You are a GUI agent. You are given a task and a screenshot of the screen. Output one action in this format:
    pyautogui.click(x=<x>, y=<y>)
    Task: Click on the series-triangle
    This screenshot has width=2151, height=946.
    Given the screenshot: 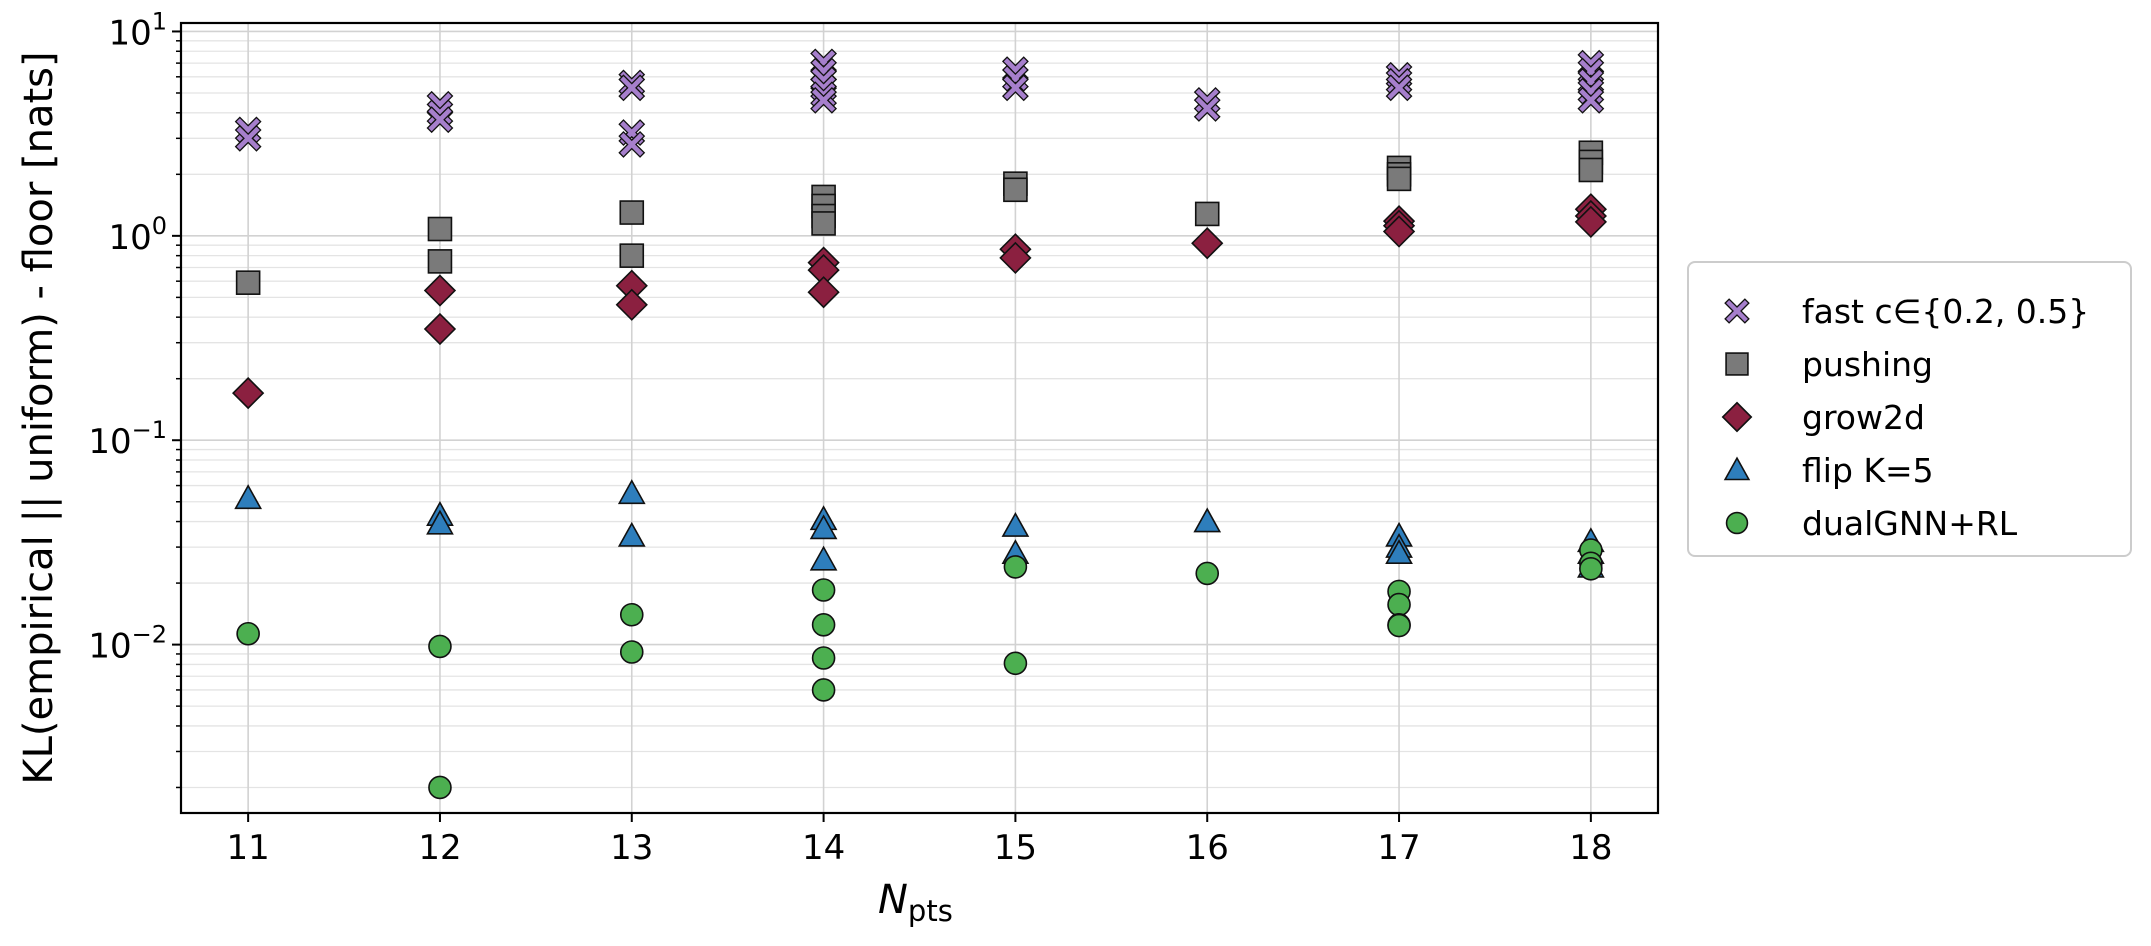 What is the action you would take?
    pyautogui.click(x=919, y=528)
    